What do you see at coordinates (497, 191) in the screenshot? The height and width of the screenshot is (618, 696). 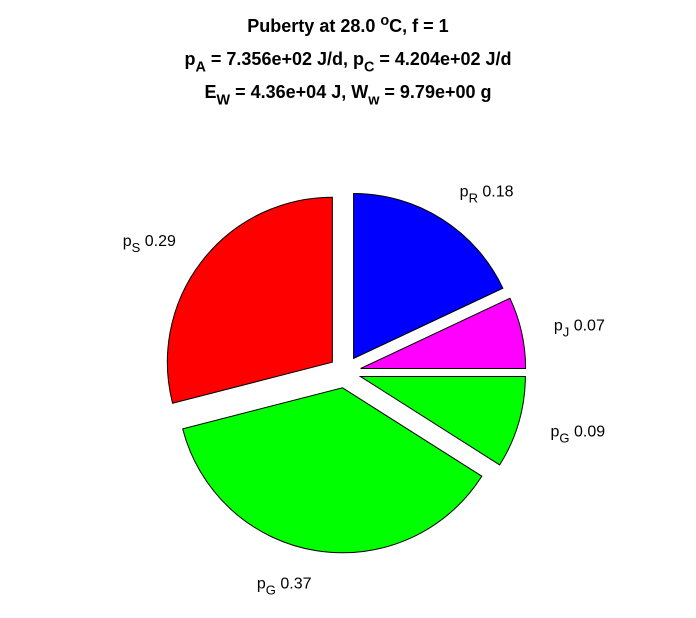 I see `label-value: 0.18` at bounding box center [497, 191].